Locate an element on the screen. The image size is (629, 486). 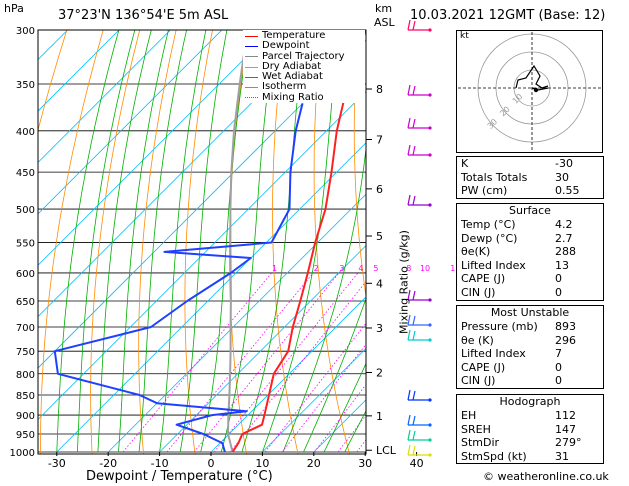
storm-motion-marker is located at coordinates (536, 90).